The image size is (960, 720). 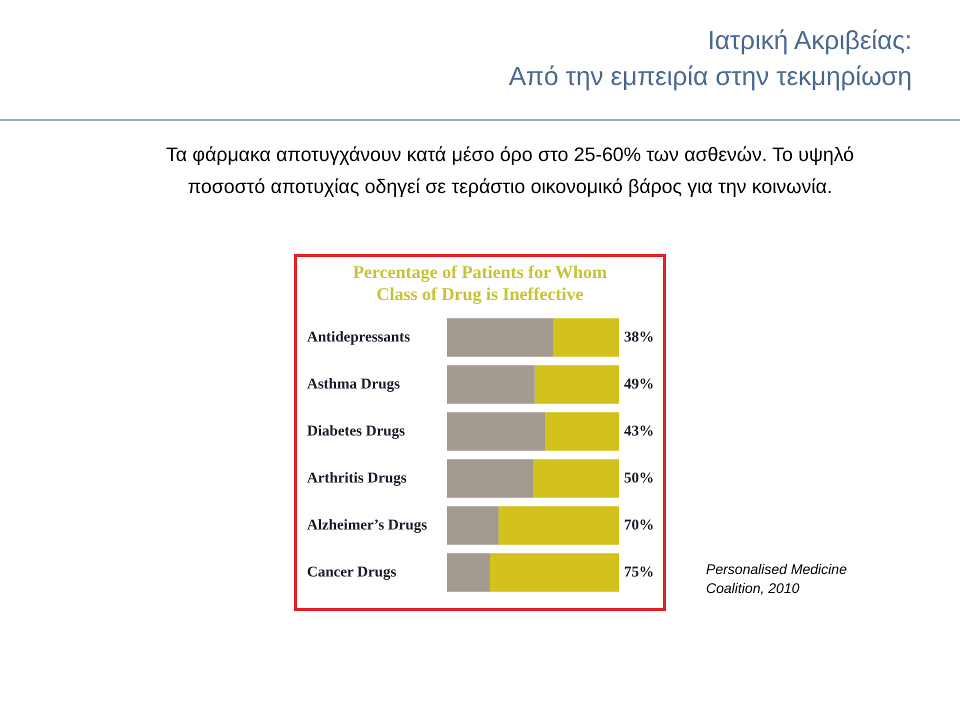 I want to click on chart-title: Percentage of Patients for Whom Class of Drug is Ineffective, so click(x=480, y=283).